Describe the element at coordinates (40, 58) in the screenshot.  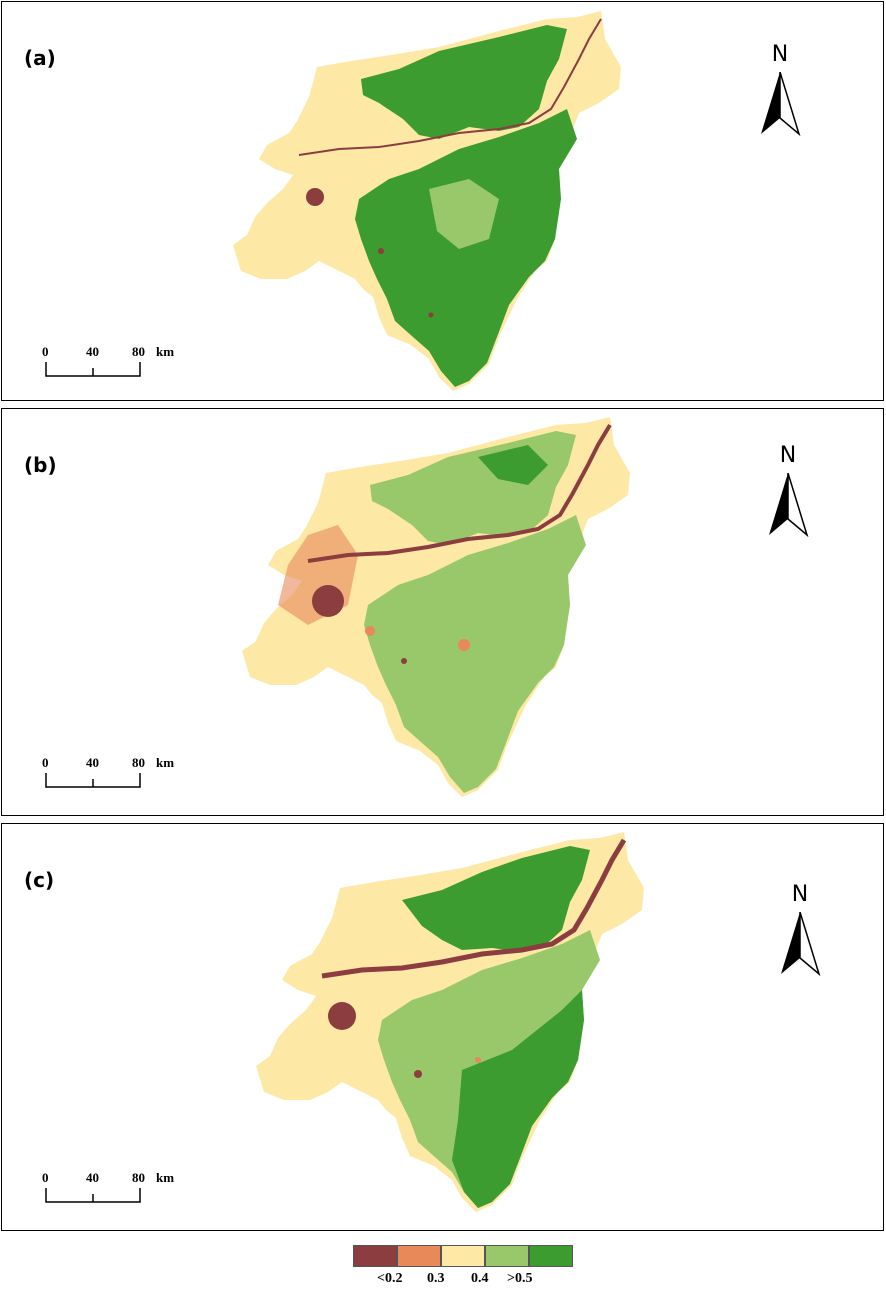
I see `panel-label: (a)` at that location.